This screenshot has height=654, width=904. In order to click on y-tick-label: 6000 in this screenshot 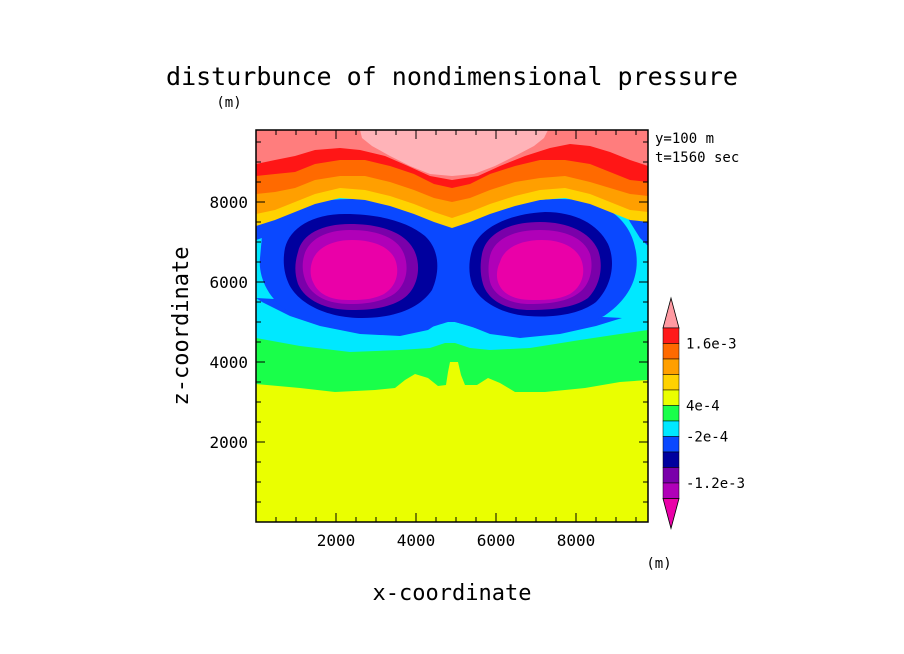, I will do `click(228, 282)`.